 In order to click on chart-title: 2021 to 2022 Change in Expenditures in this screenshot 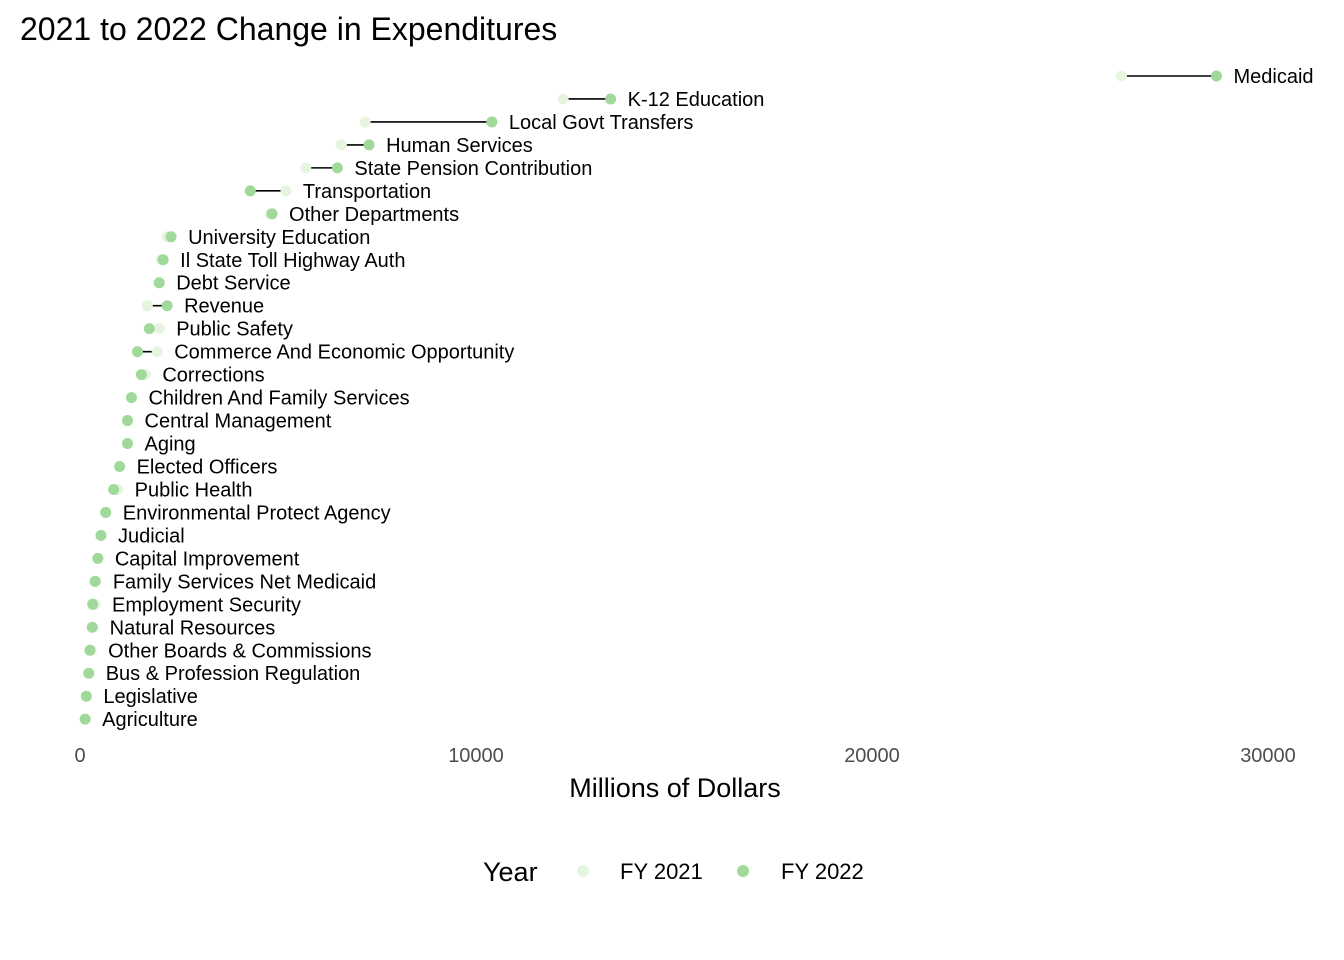, I will do `click(288, 29)`.